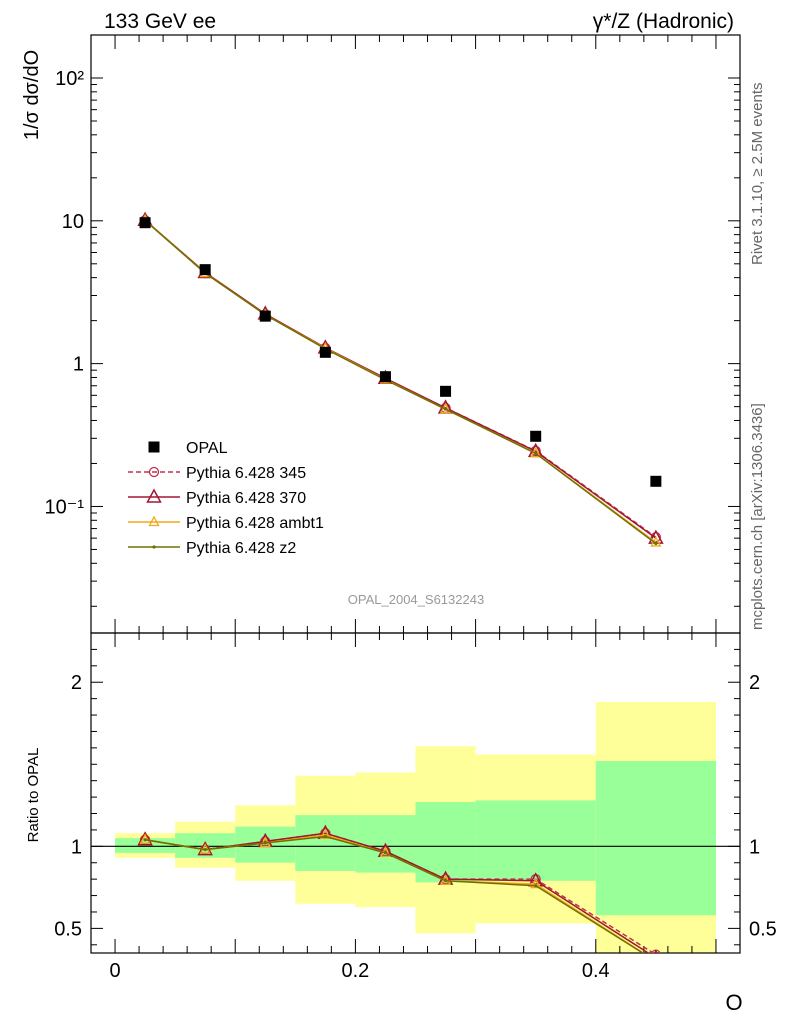  I want to click on top-ytick-label: 1, so click(78, 365).